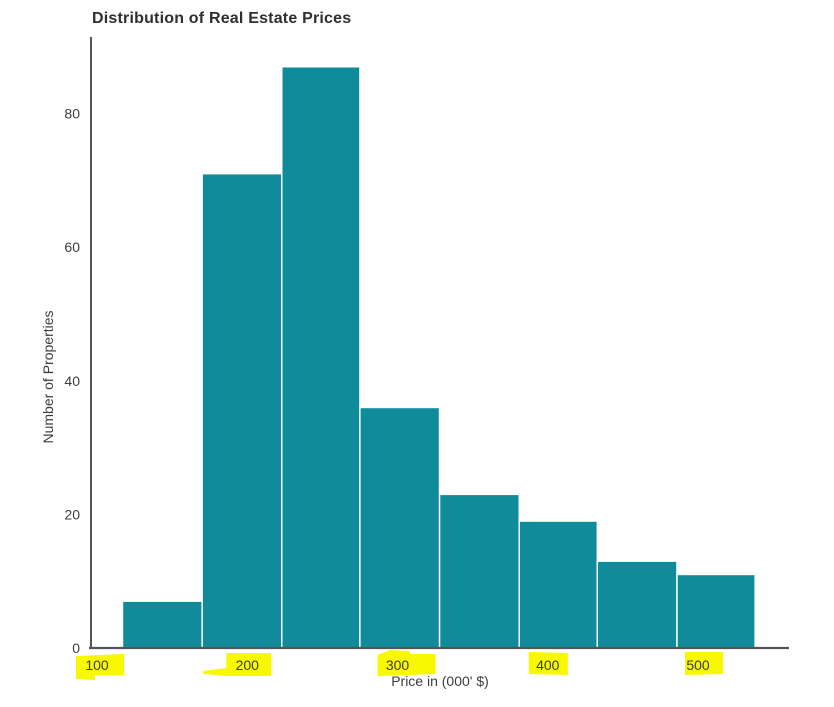 The width and height of the screenshot is (834, 707). Describe the element at coordinates (248, 665) in the screenshot. I see `x-tick-label: 200` at that location.